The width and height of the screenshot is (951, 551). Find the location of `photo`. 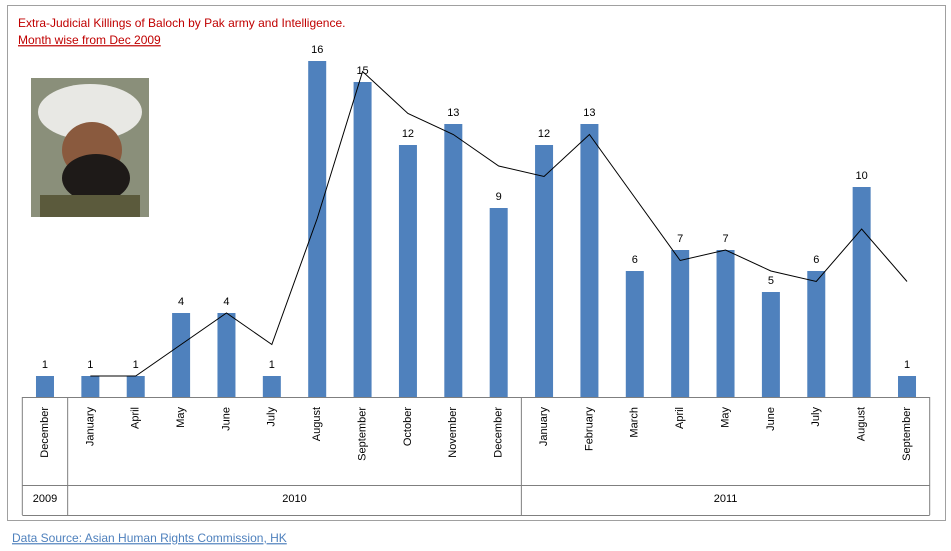

photo is located at coordinates (90, 147).